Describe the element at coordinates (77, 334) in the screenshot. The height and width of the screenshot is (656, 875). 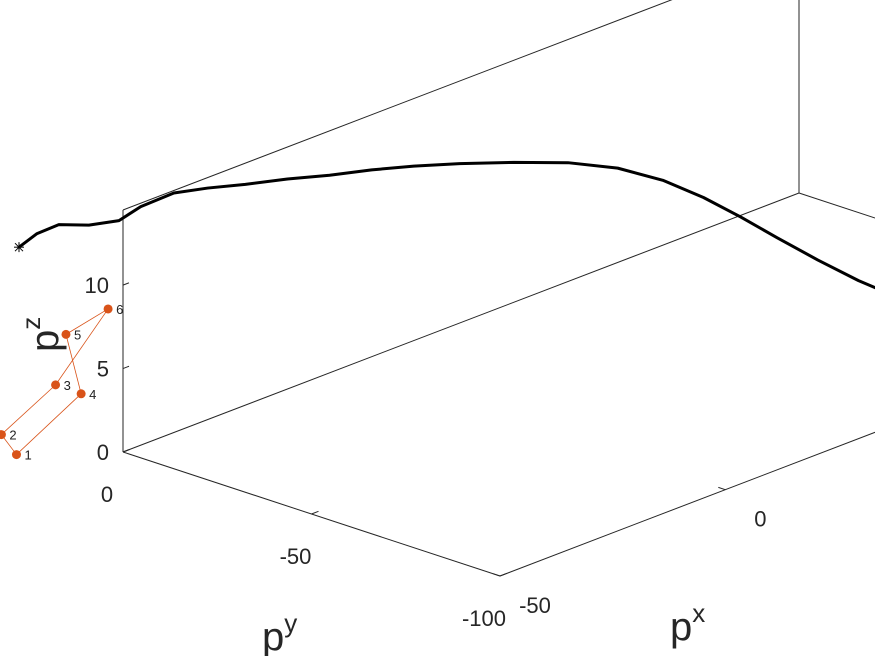
I see `vehicle-point-label: 5` at that location.